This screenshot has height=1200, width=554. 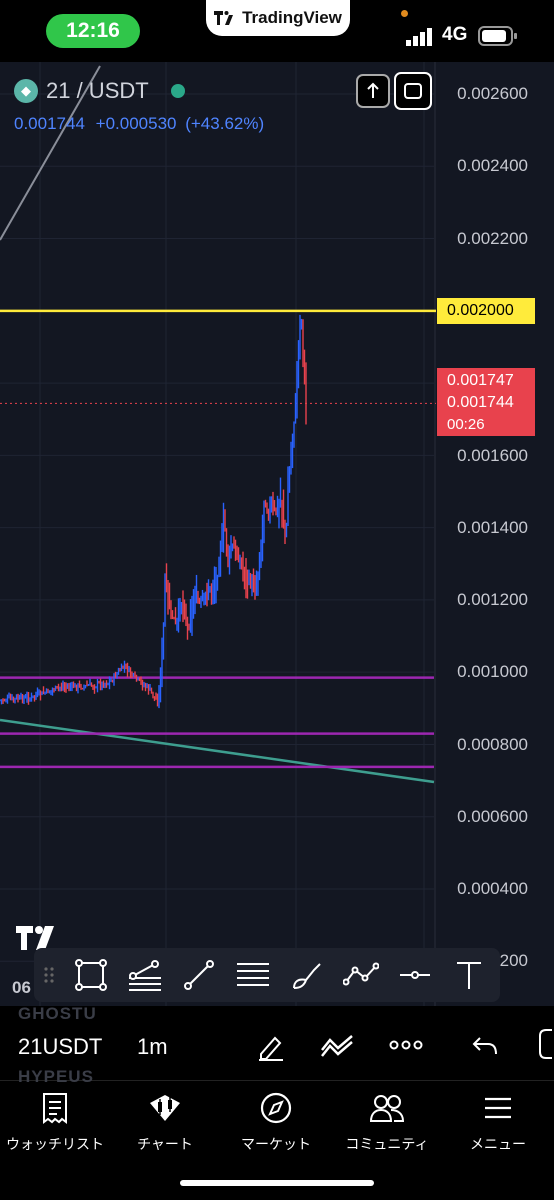 I want to click on ghost-symbol: GHOSTU, so click(x=57, y=1013).